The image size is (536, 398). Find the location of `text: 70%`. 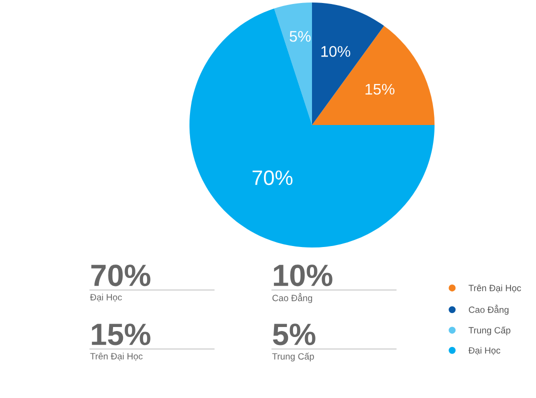

text: 70% is located at coordinates (120, 275).